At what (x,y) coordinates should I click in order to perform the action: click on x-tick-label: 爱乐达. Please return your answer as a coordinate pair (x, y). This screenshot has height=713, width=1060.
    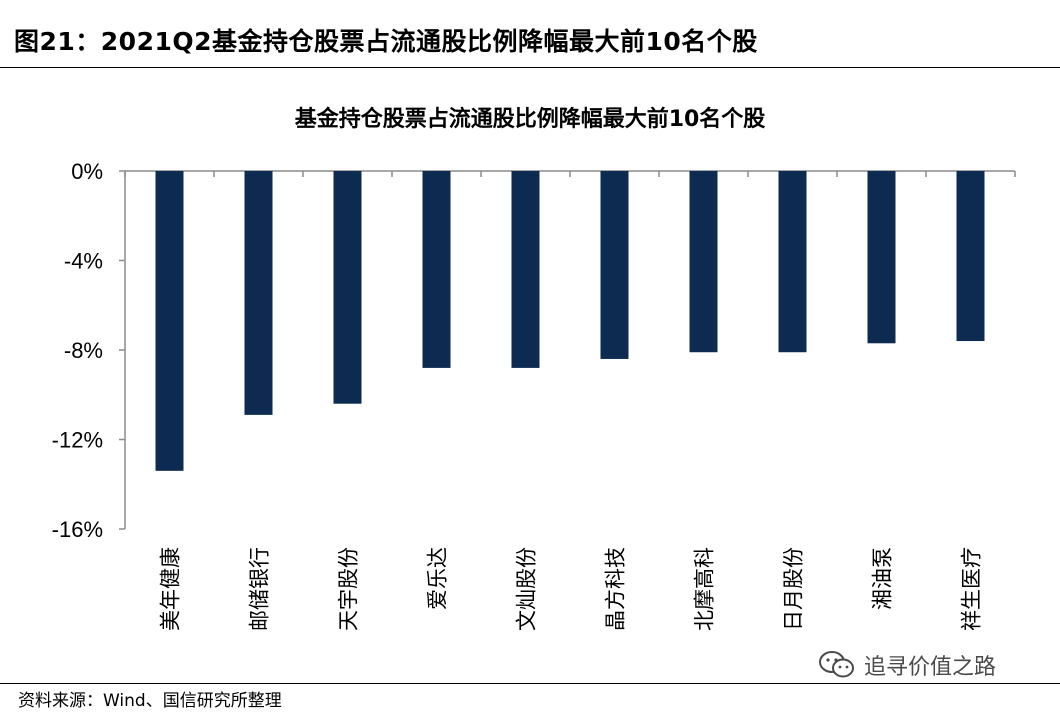
    Looking at the image, I should click on (438, 578).